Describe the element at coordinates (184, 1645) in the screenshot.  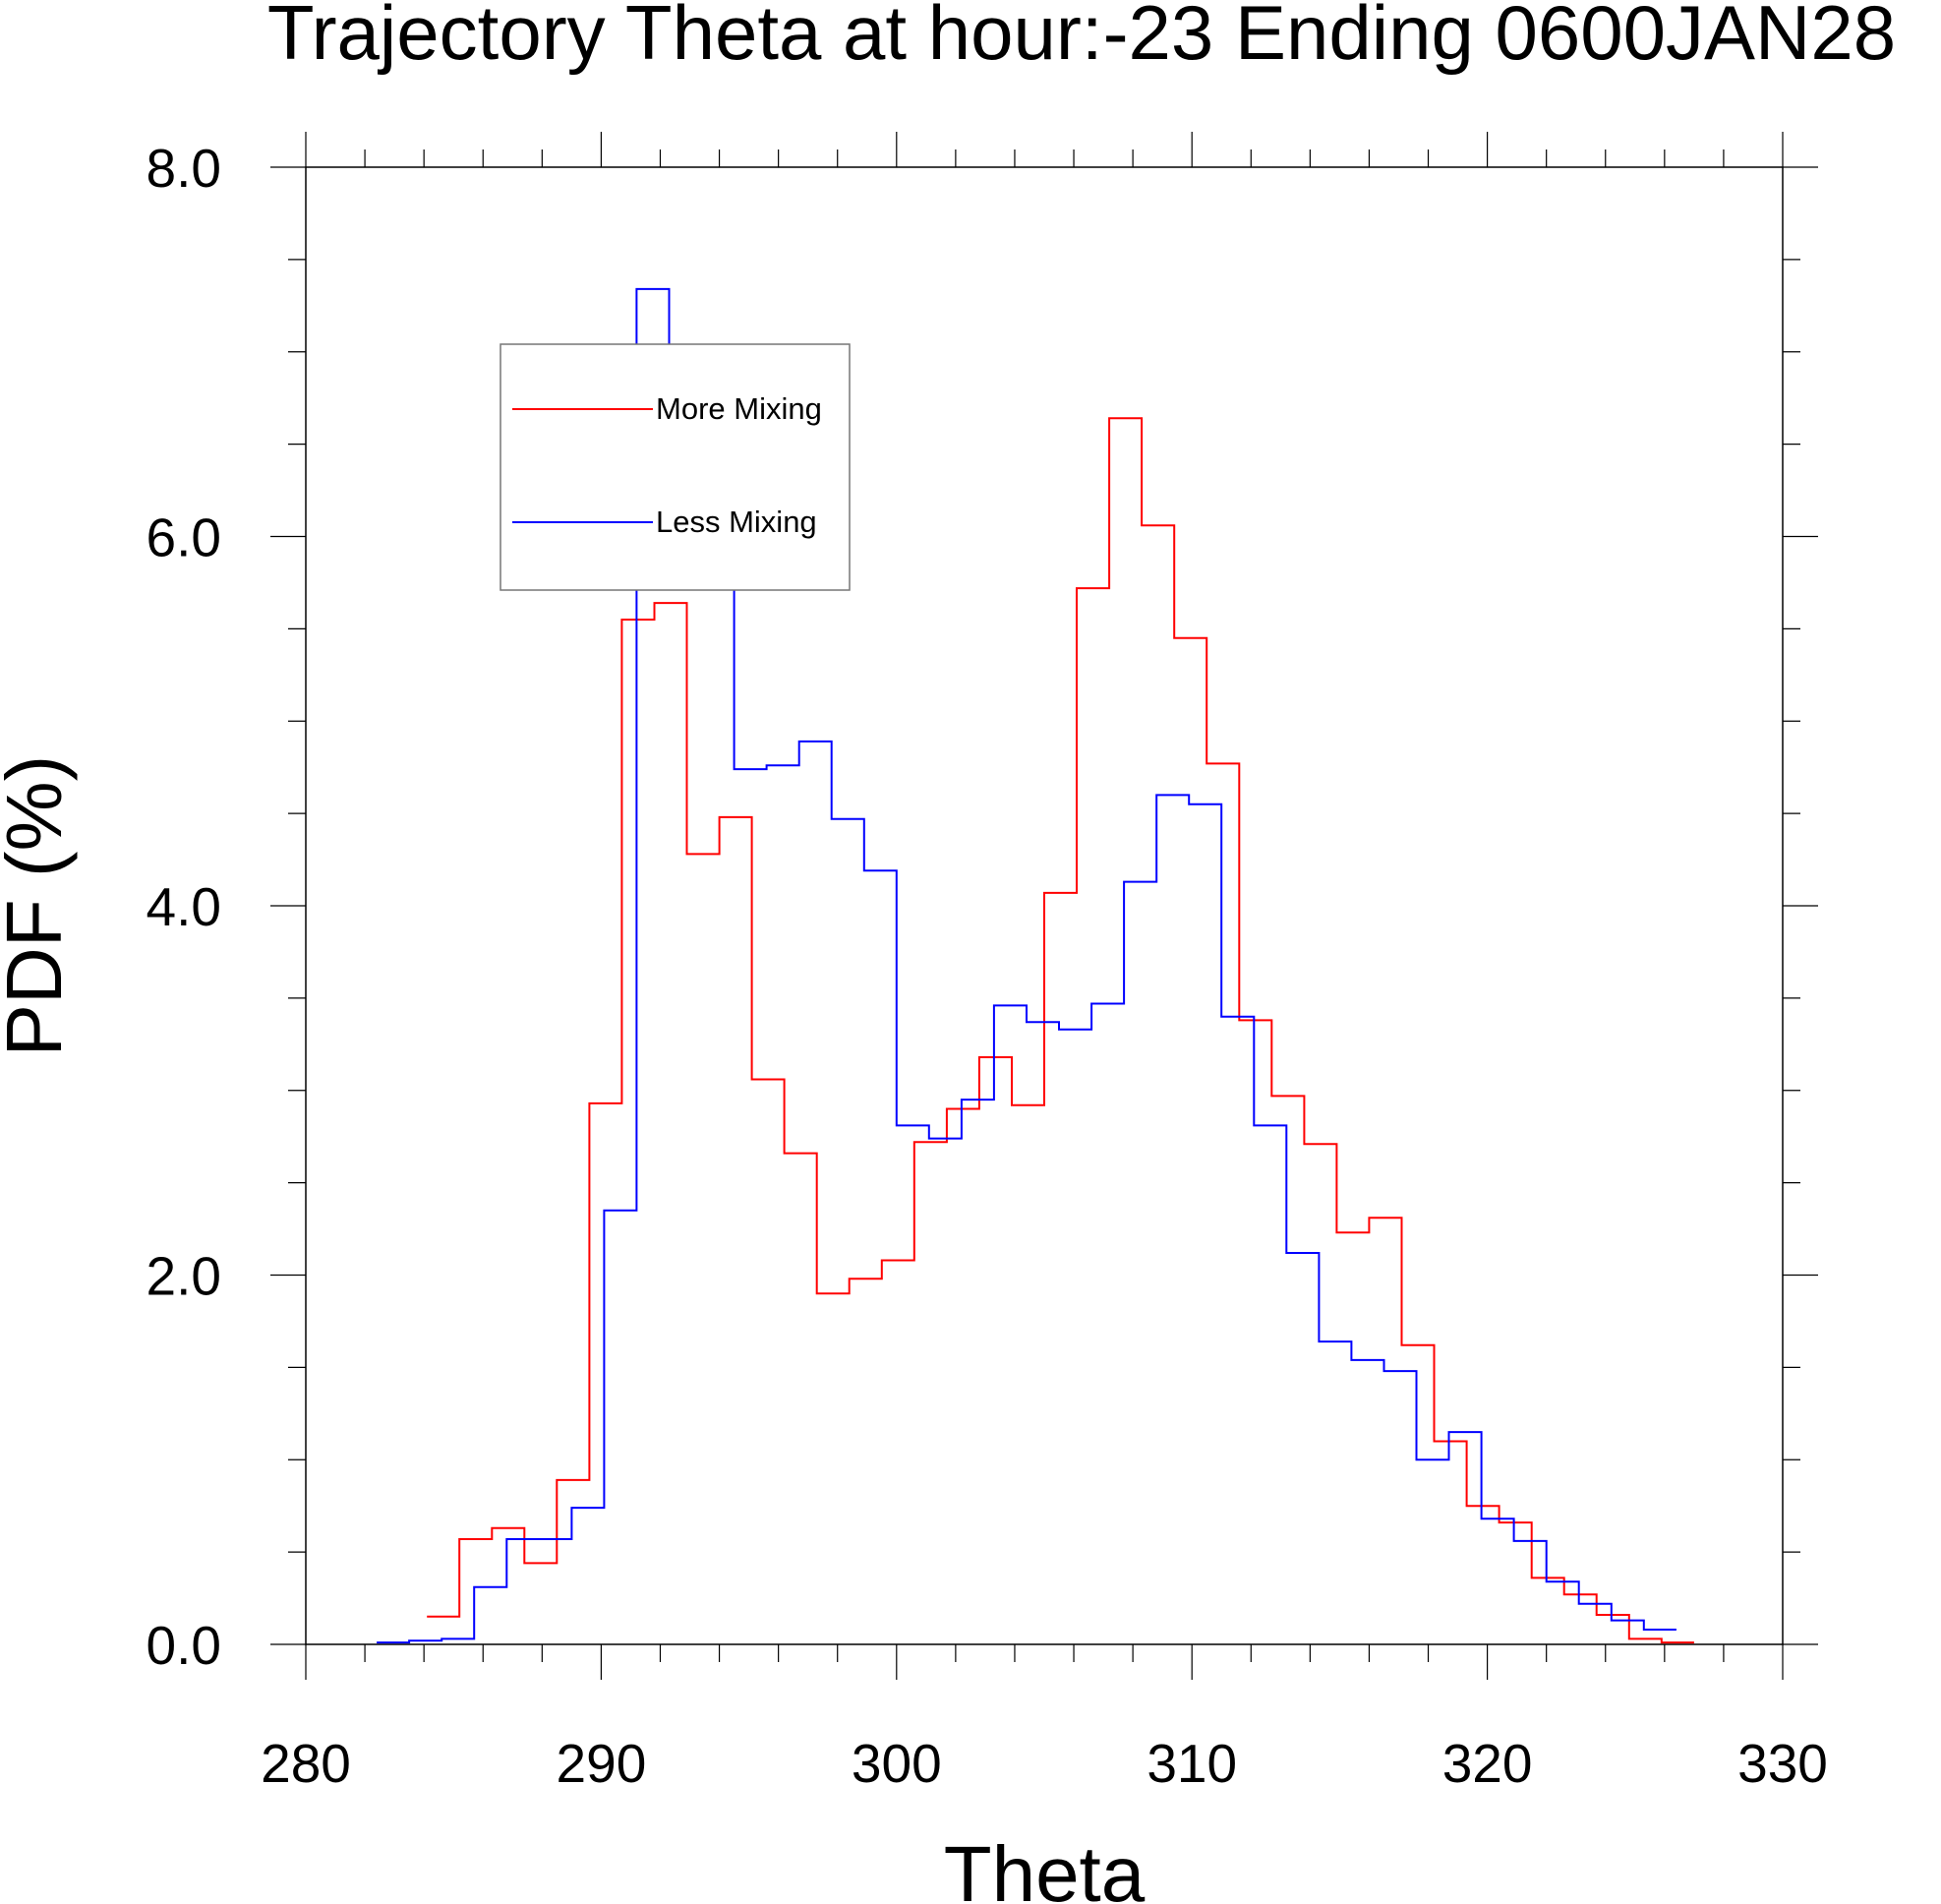
I see `y-tick-label: 0.0` at that location.